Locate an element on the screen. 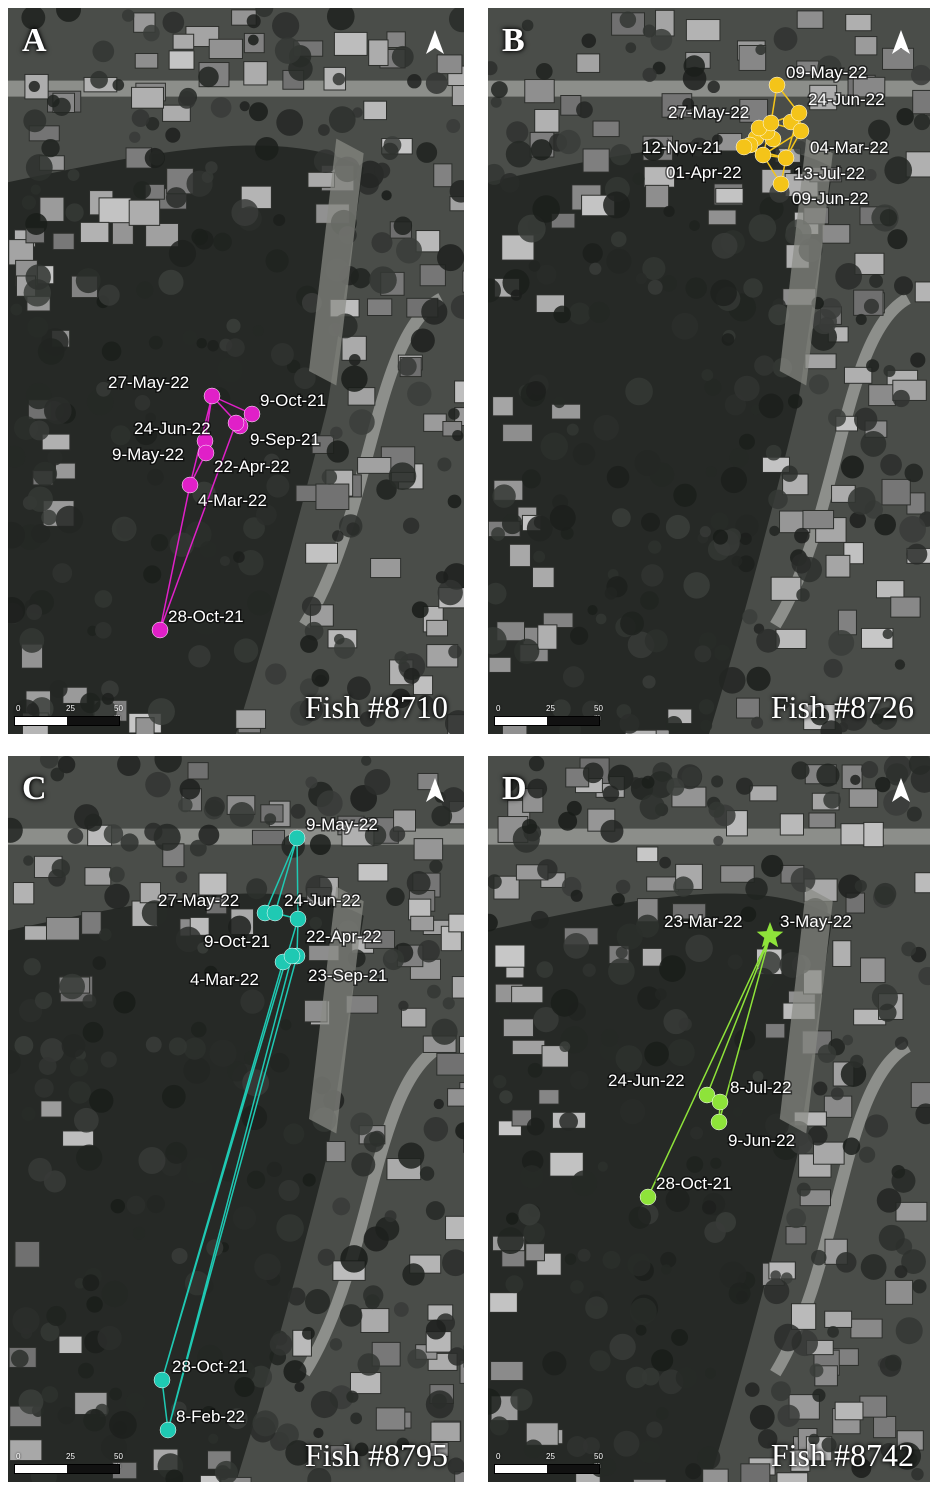 This screenshot has width=935, height=1487. point-date-label: 9-Sep-21 is located at coordinates (285, 439).